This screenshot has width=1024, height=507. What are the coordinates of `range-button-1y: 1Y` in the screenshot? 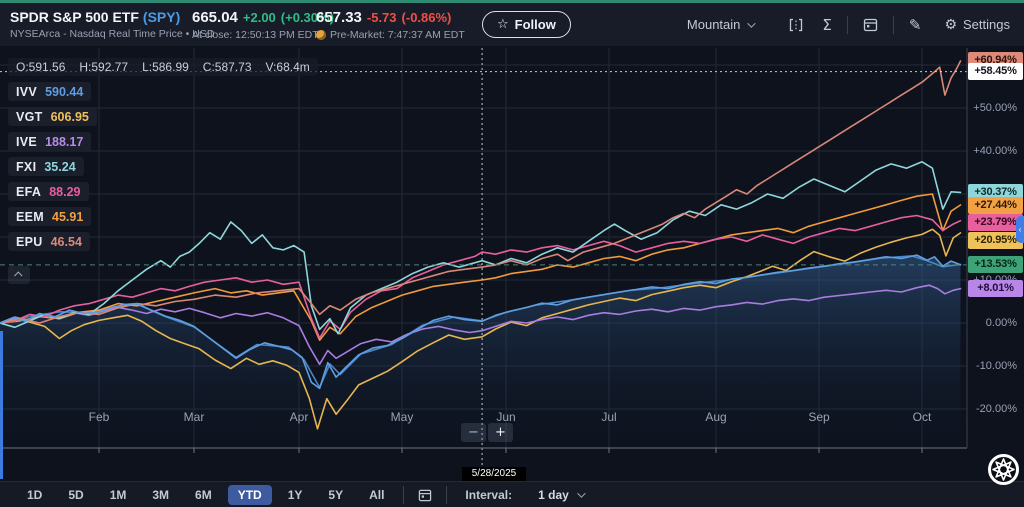 It's located at (295, 495).